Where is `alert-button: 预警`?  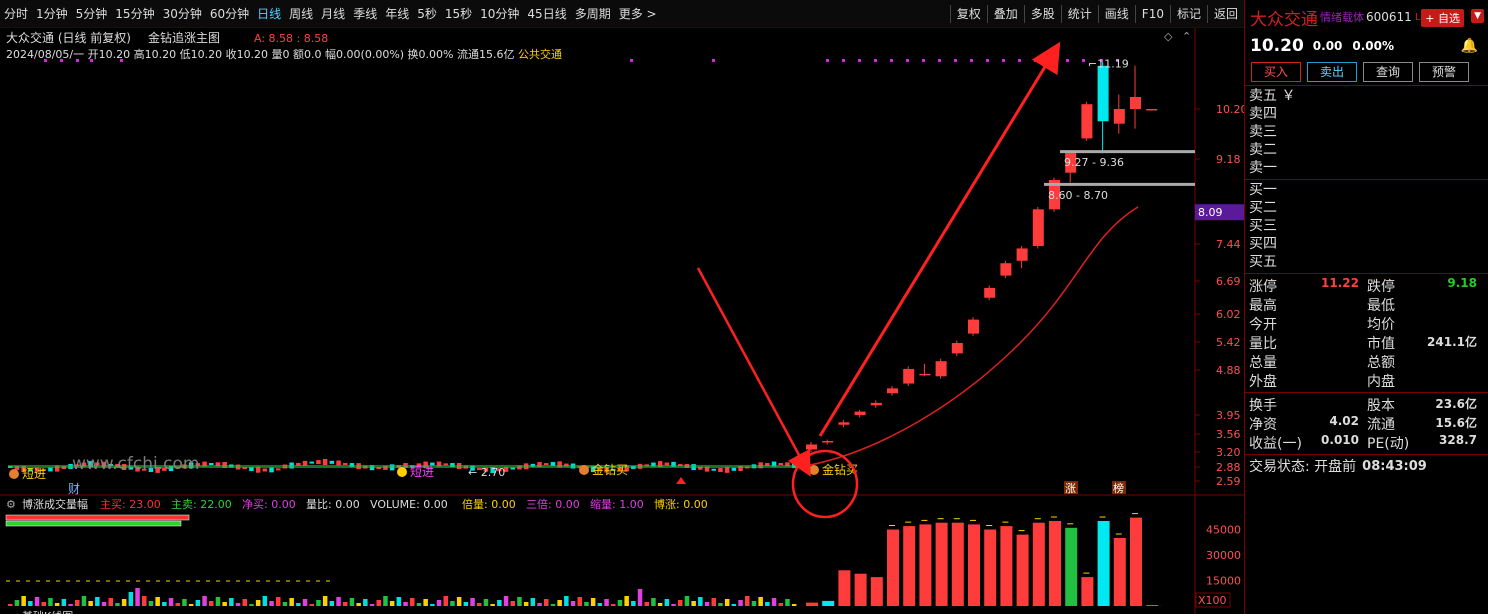
alert-button: 预警 is located at coordinates (1444, 71).